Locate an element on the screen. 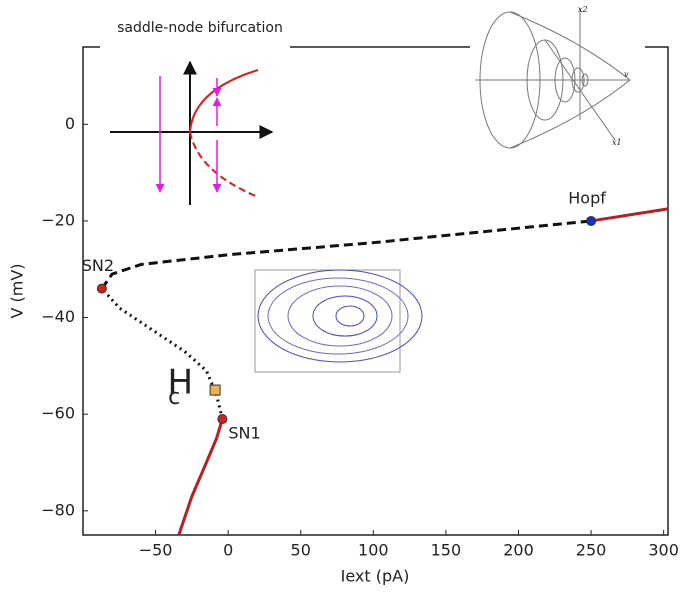 The width and height of the screenshot is (683, 594). y-tick-label: −60 is located at coordinates (58, 413).